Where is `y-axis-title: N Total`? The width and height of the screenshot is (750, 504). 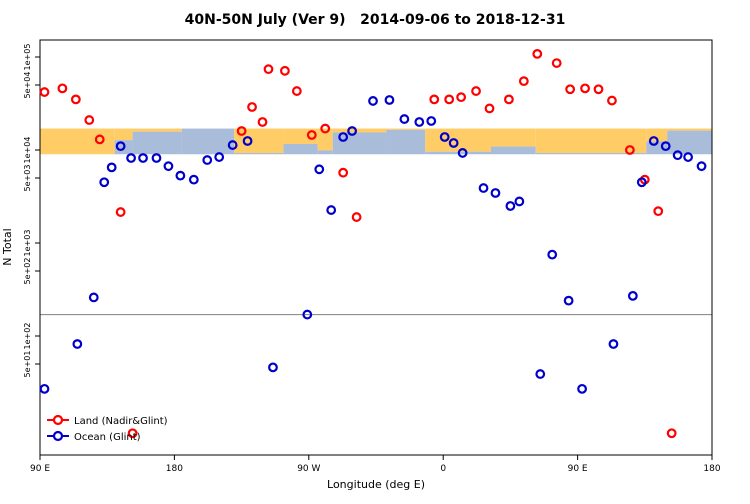 y-axis-title: N Total is located at coordinates (7, 246).